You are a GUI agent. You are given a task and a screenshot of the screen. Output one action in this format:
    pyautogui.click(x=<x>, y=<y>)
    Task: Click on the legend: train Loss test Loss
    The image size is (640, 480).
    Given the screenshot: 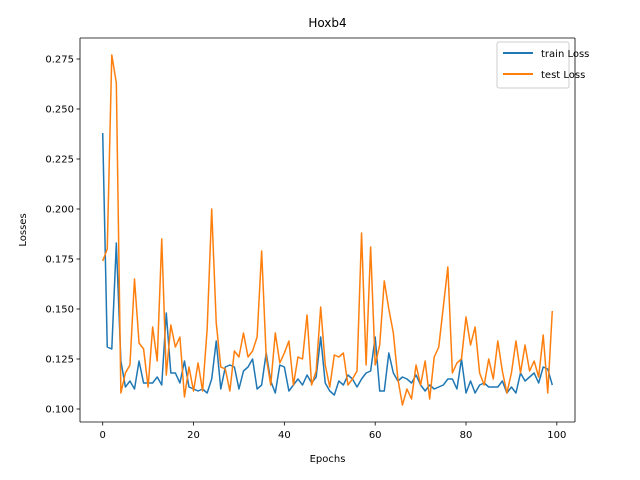 What is the action you would take?
    pyautogui.click(x=542, y=65)
    